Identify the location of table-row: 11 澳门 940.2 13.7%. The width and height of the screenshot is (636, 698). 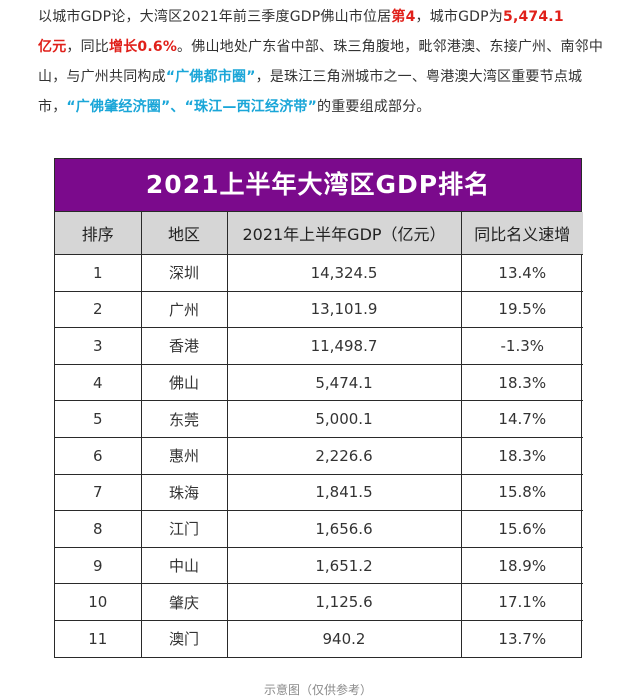
(319, 638).